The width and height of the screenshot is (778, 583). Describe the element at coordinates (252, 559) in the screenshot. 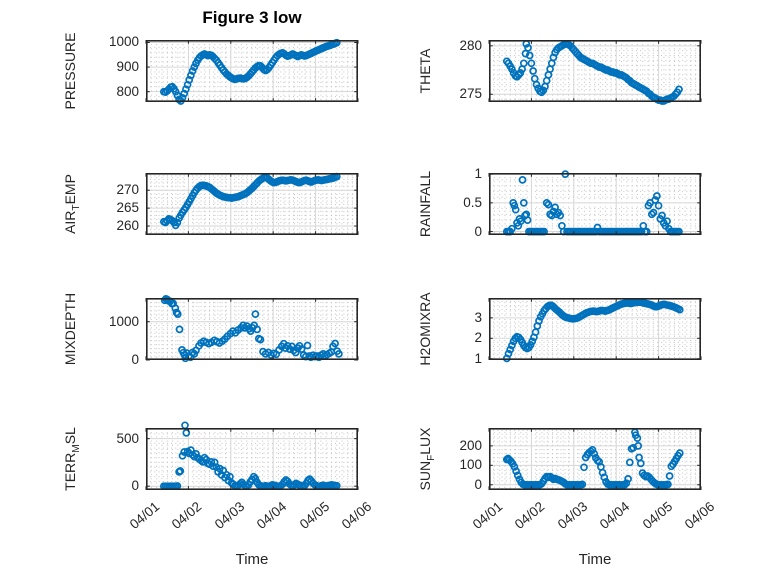

I see `x-axis-label-left: Time` at that location.